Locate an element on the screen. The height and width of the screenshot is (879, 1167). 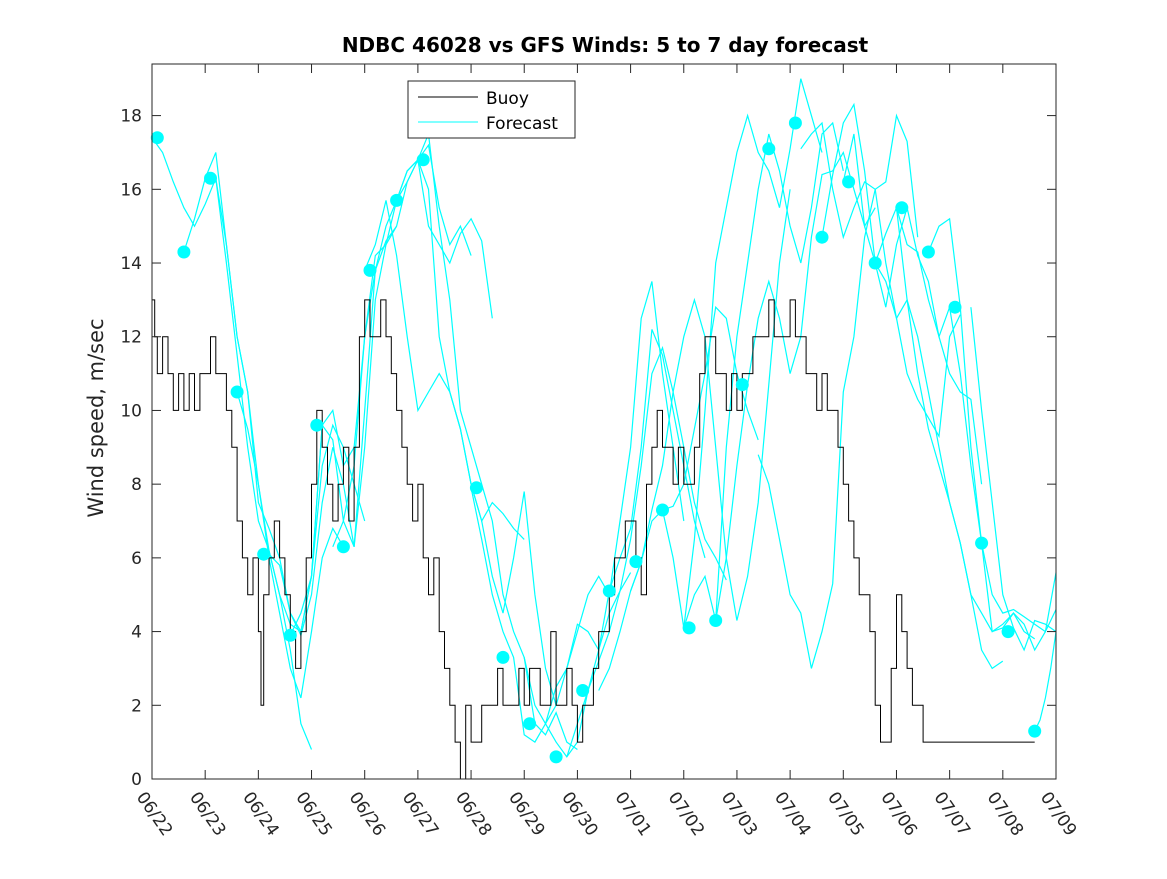
legend-forecast-label: Forecast is located at coordinates (522, 124).